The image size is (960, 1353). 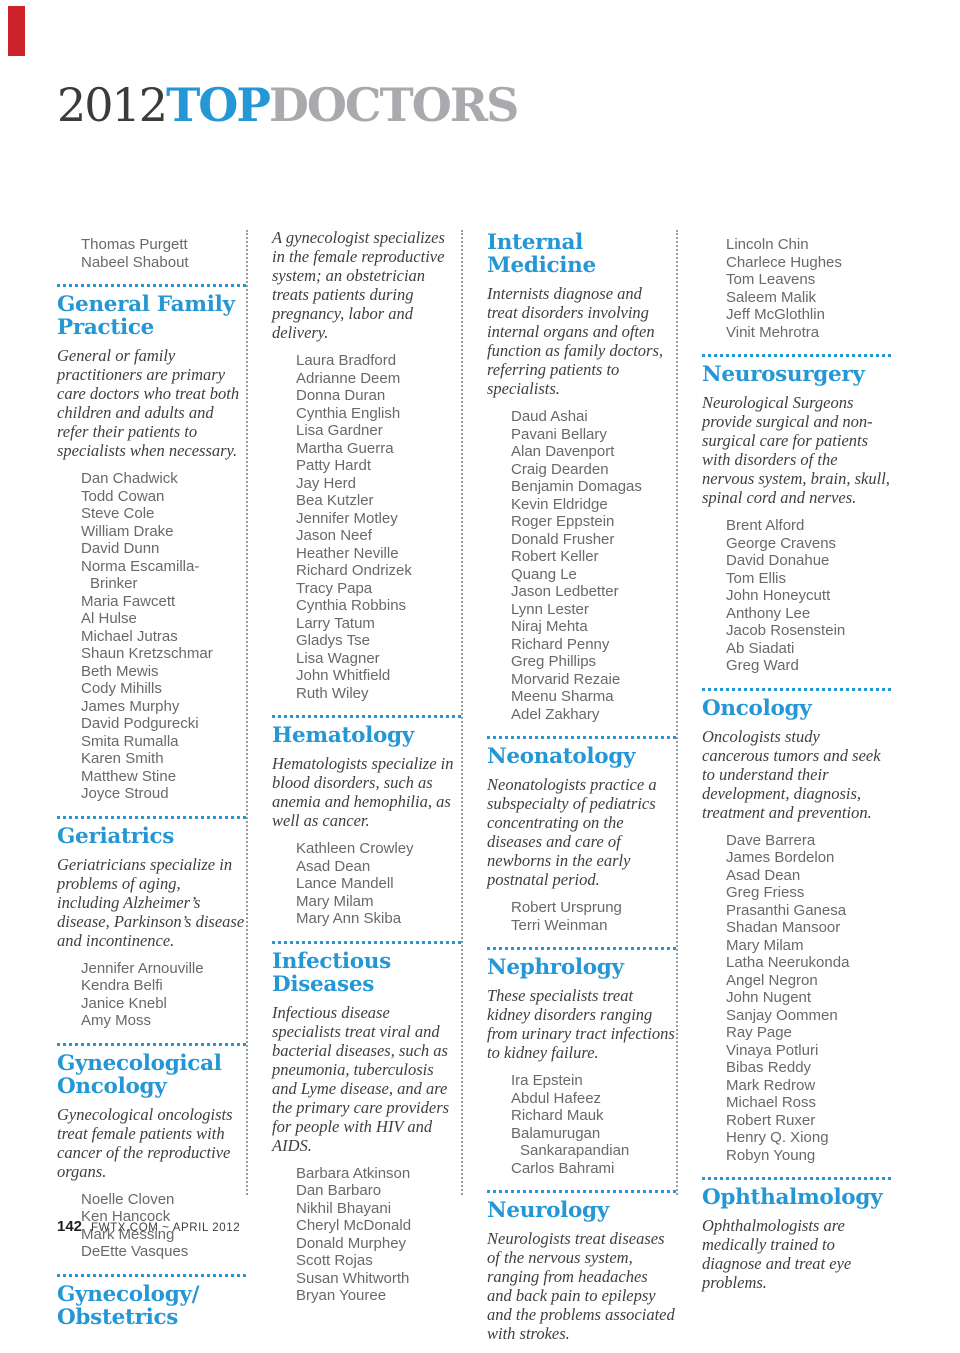 What do you see at coordinates (783, 374) in the screenshot?
I see `section-heading: Neurosurgery` at bounding box center [783, 374].